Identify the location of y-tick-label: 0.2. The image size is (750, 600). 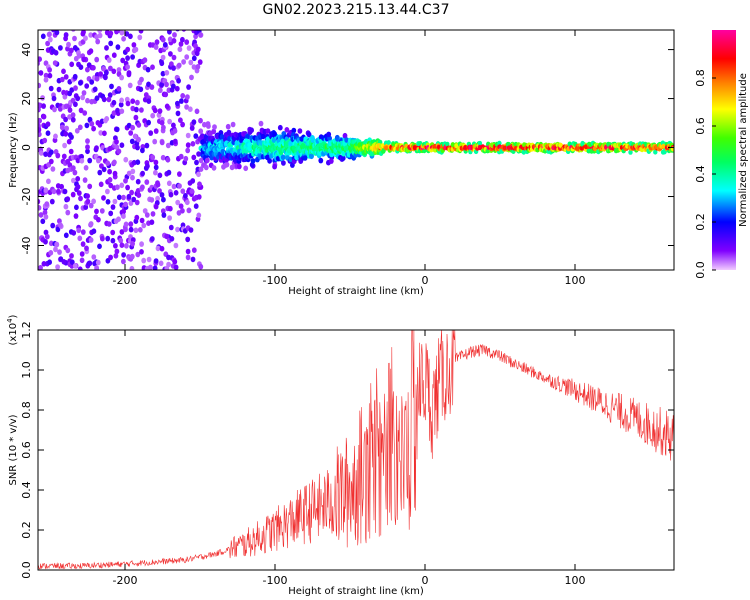
(26, 530).